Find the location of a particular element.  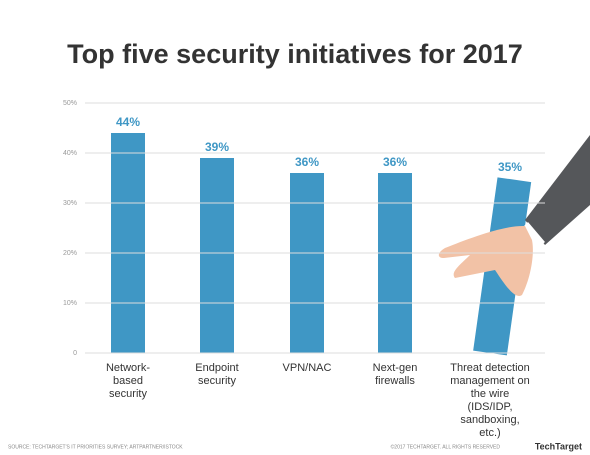

x-tick-label: Network-based security is located at coordinates (127, 381).